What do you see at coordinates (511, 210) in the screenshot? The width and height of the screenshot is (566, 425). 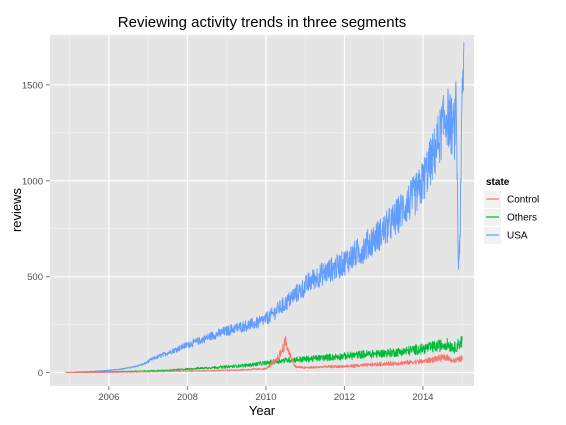 I see `legend: state Control Others USA` at bounding box center [511, 210].